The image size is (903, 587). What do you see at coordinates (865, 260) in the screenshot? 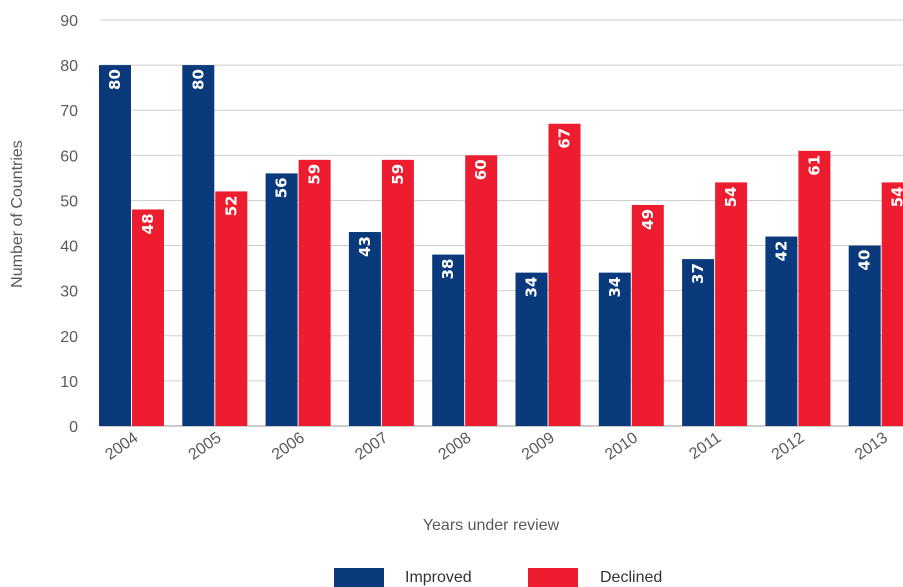
I see `bar-value-label: 40` at bounding box center [865, 260].